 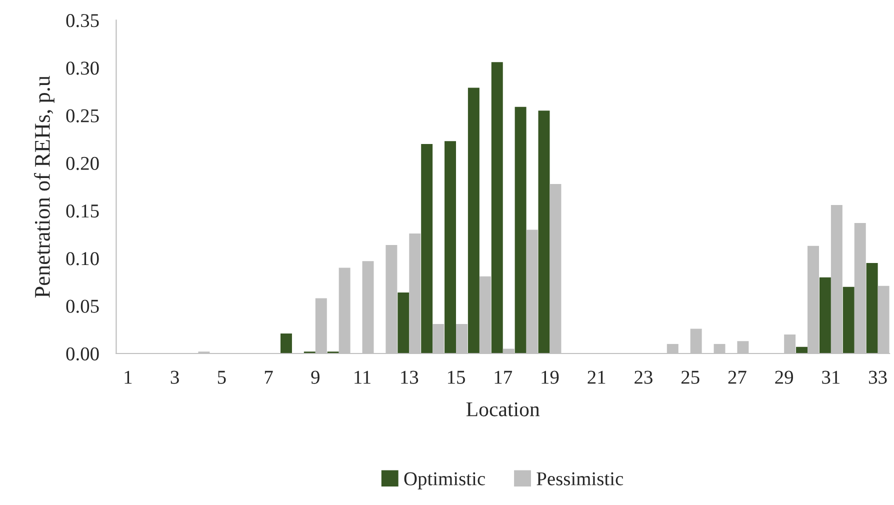 What do you see at coordinates (82, 21) in the screenshot?
I see `y-tick-label: 0.35` at bounding box center [82, 21].